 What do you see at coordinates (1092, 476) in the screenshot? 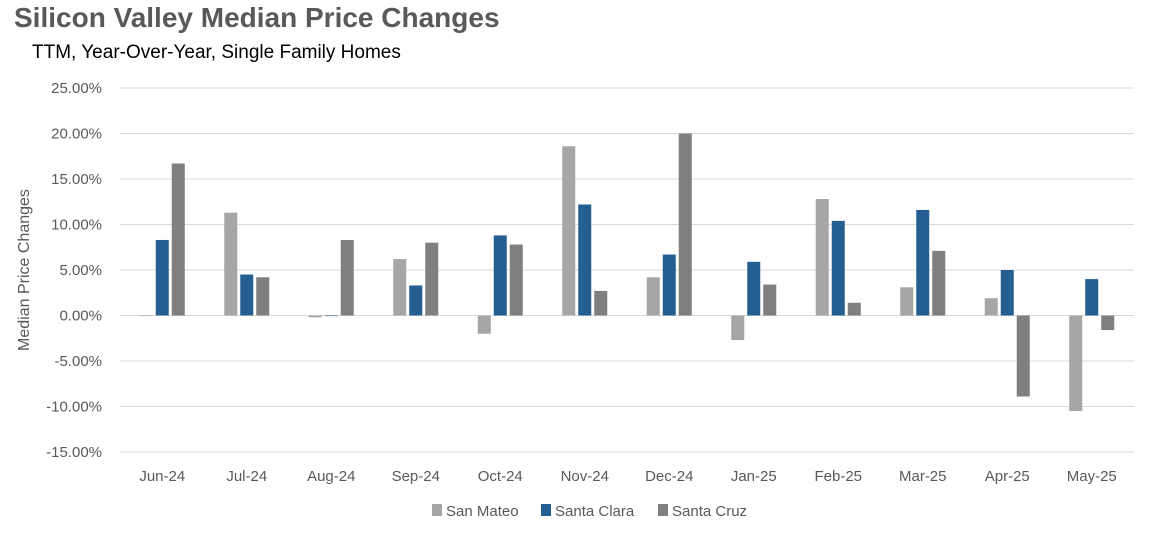
I see `x-tick-label: May-25` at bounding box center [1092, 476].